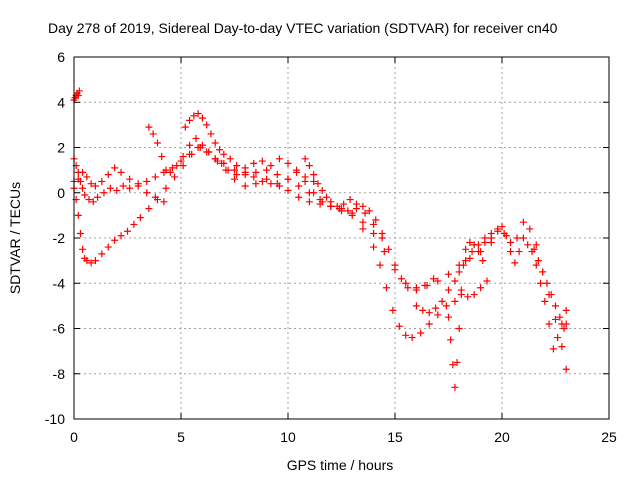 Image resolution: width=640 pixels, height=480 pixels. What do you see at coordinates (119, 185) in the screenshot?
I see `series-arc4` at bounding box center [119, 185].